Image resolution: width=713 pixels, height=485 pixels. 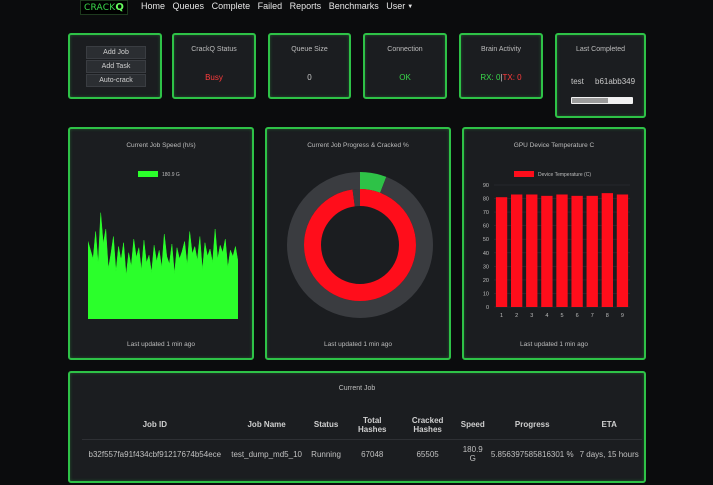 What do you see at coordinates (188, 6) in the screenshot?
I see `nav-queues: Queues` at bounding box center [188, 6].